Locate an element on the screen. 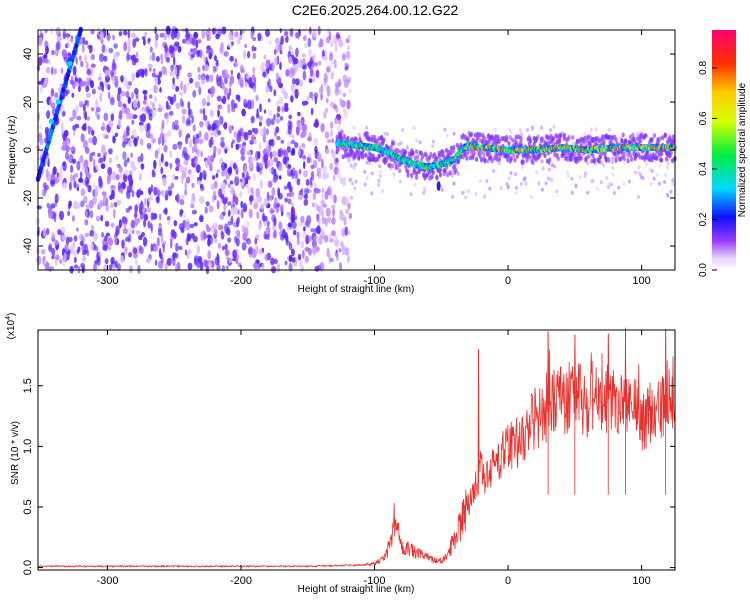 The height and width of the screenshot is (600, 750). x-tick-label: -200 is located at coordinates (241, 281).